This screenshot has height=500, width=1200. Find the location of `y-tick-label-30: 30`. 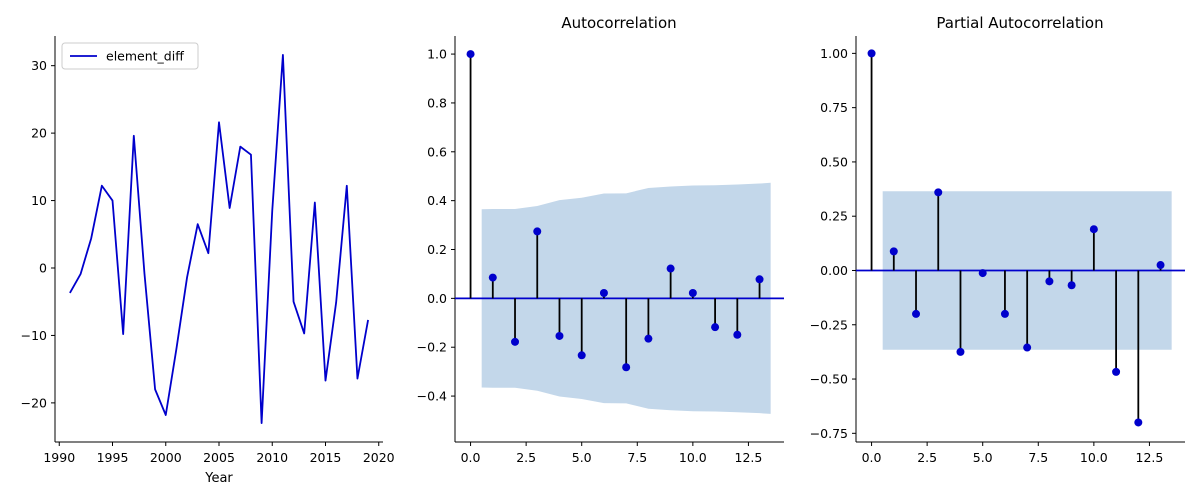

y-tick-label-30: 30 is located at coordinates (39, 65).